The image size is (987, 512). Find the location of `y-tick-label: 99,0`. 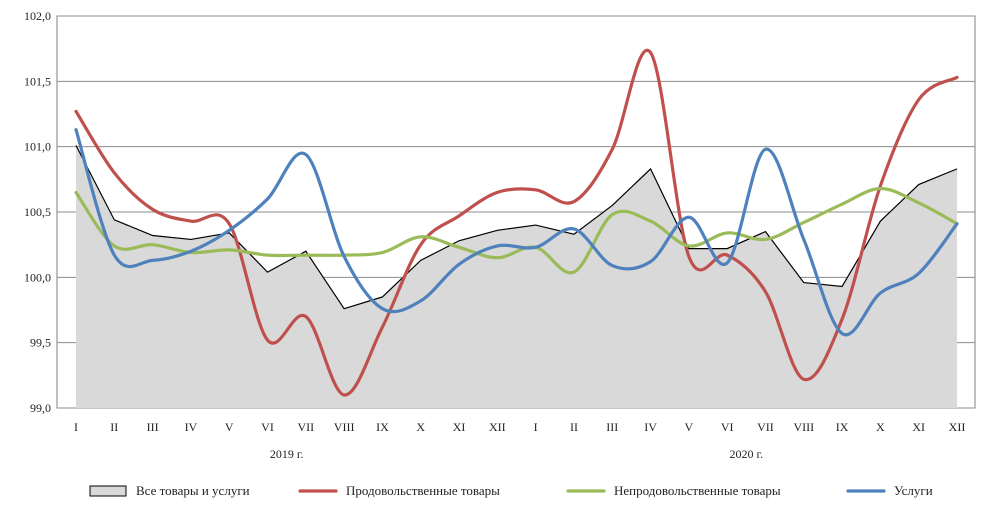

y-tick-label: 99,0 is located at coordinates (40, 408).